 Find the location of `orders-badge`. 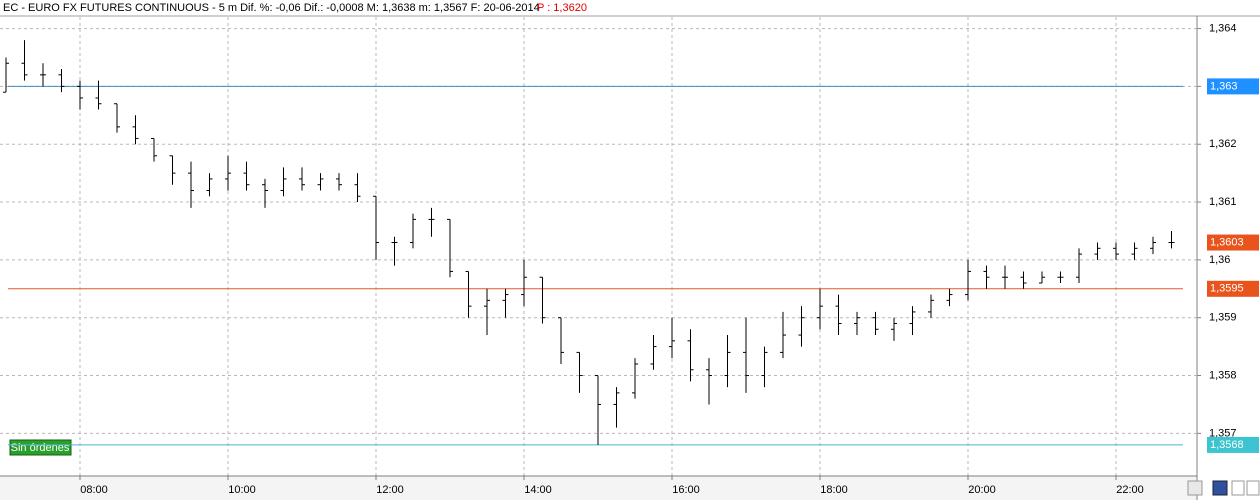

orders-badge is located at coordinates (40, 447).